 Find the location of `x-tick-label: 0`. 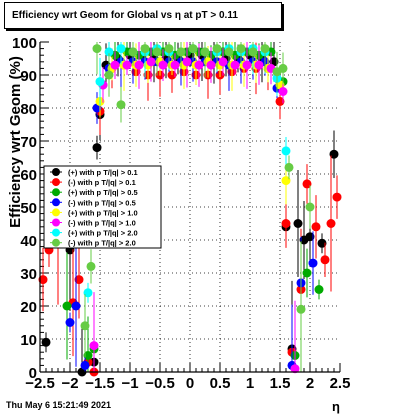

x-tick-label: 0 is located at coordinates (190, 383).